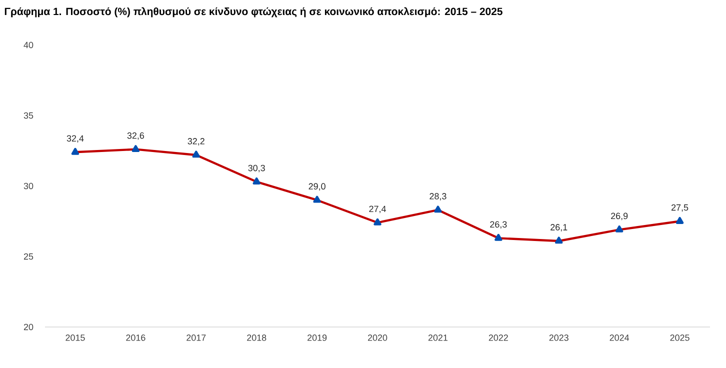 The height and width of the screenshot is (368, 726). What do you see at coordinates (378, 337) in the screenshot?
I see `x-tick-label: 2020` at bounding box center [378, 337].